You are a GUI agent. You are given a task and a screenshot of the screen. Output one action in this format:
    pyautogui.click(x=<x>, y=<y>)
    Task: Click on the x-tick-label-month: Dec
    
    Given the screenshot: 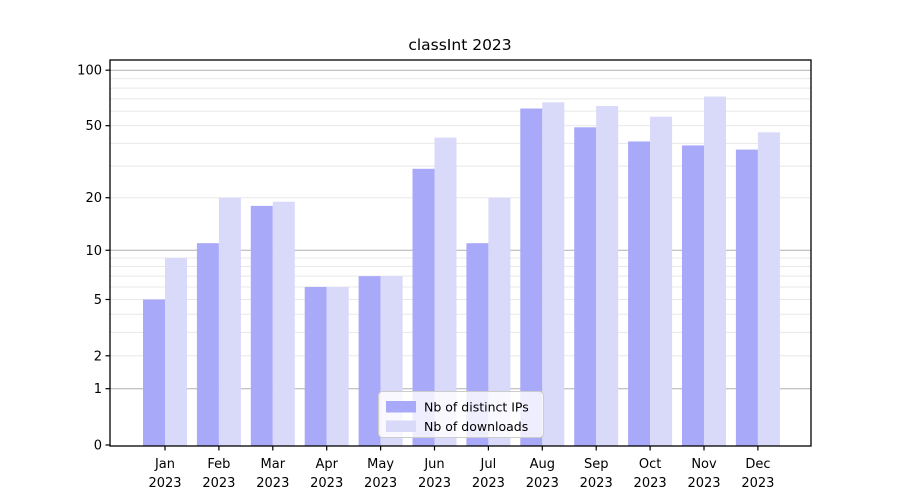 What is the action you would take?
    pyautogui.click(x=757, y=464)
    